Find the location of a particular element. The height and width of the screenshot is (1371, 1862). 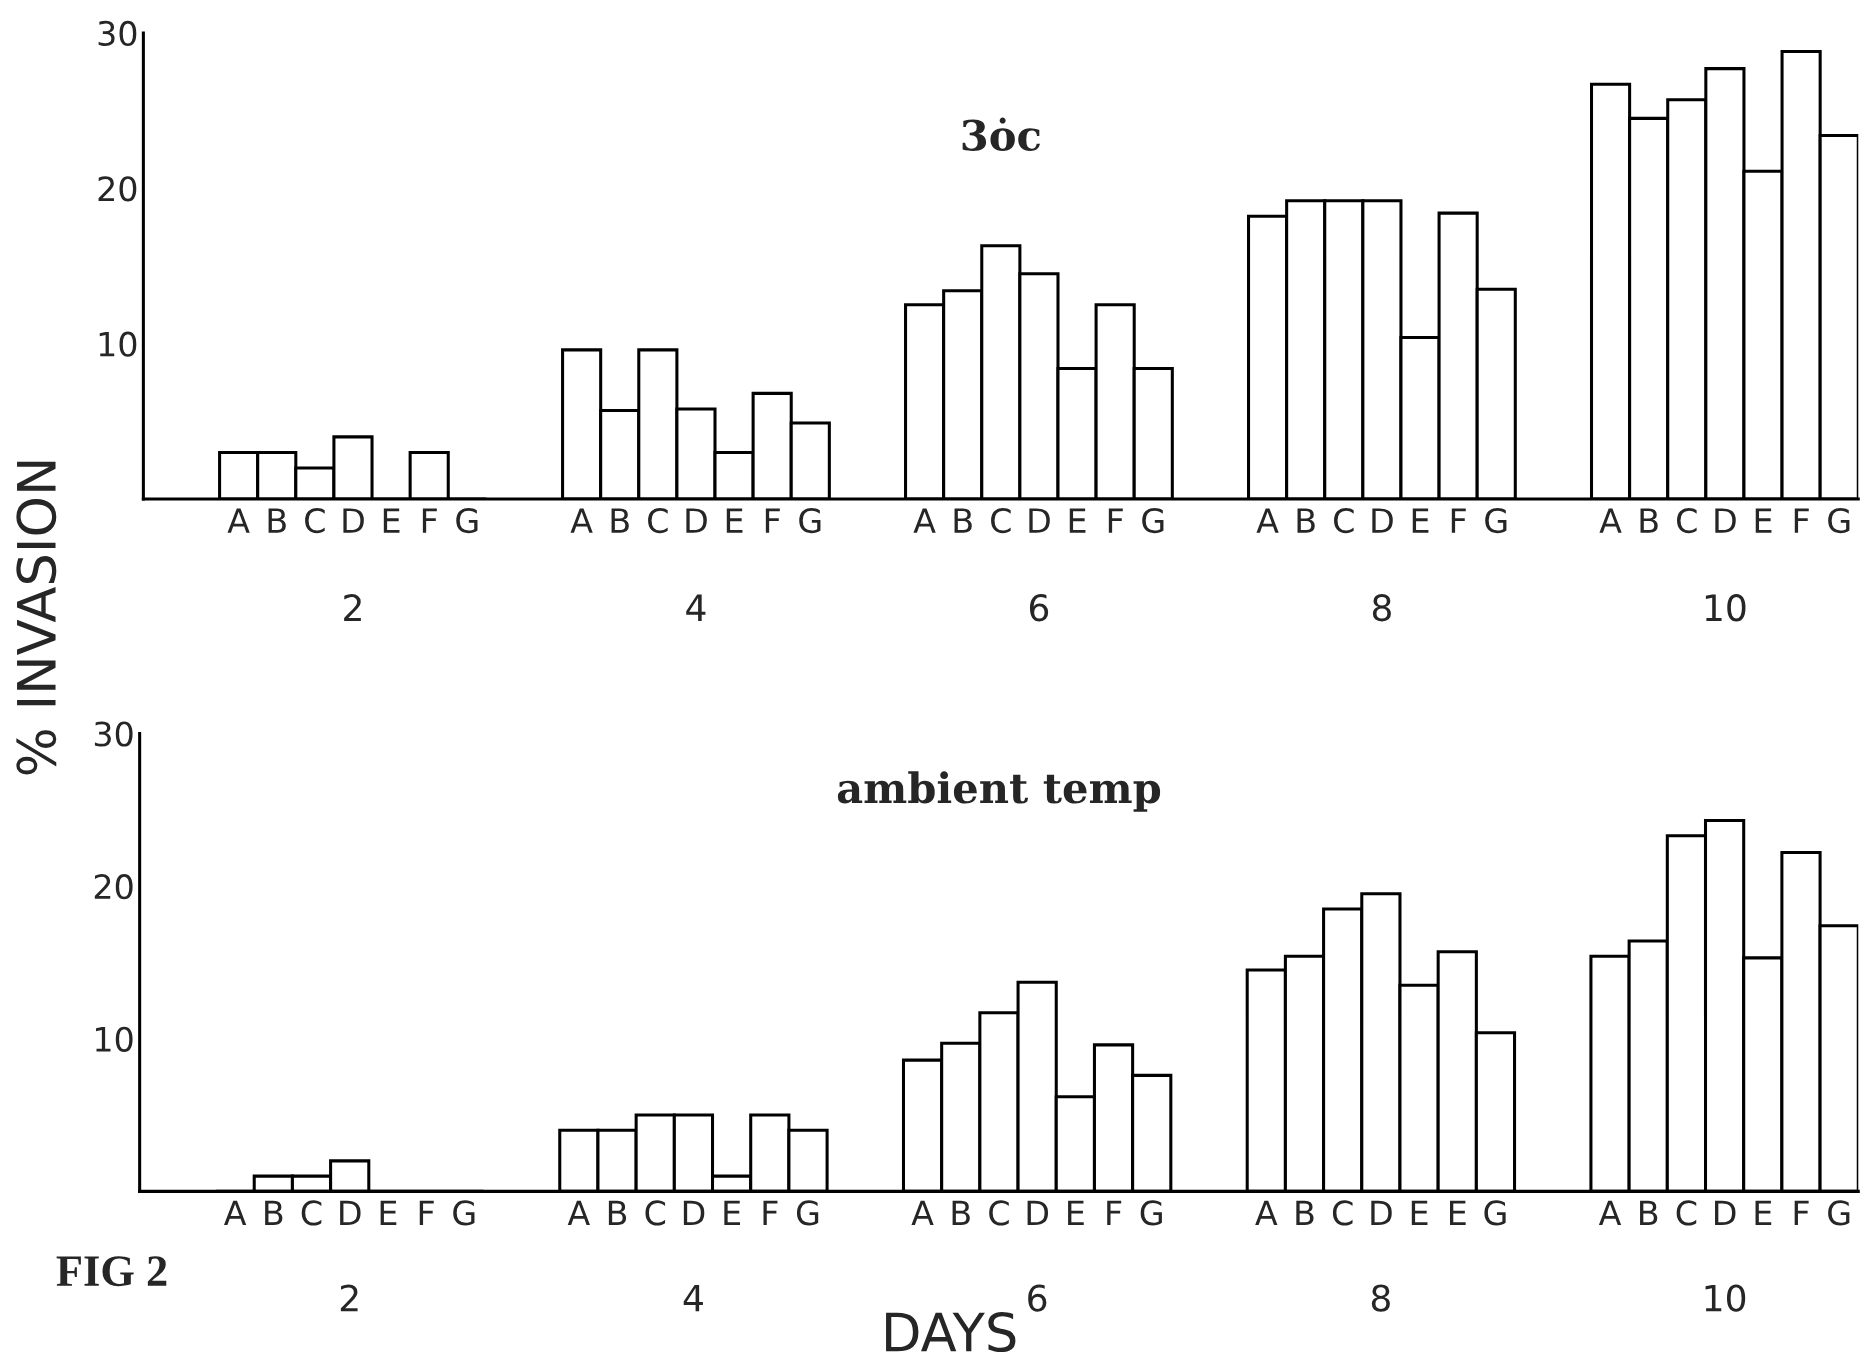

text: ambient temp is located at coordinates (999, 791).